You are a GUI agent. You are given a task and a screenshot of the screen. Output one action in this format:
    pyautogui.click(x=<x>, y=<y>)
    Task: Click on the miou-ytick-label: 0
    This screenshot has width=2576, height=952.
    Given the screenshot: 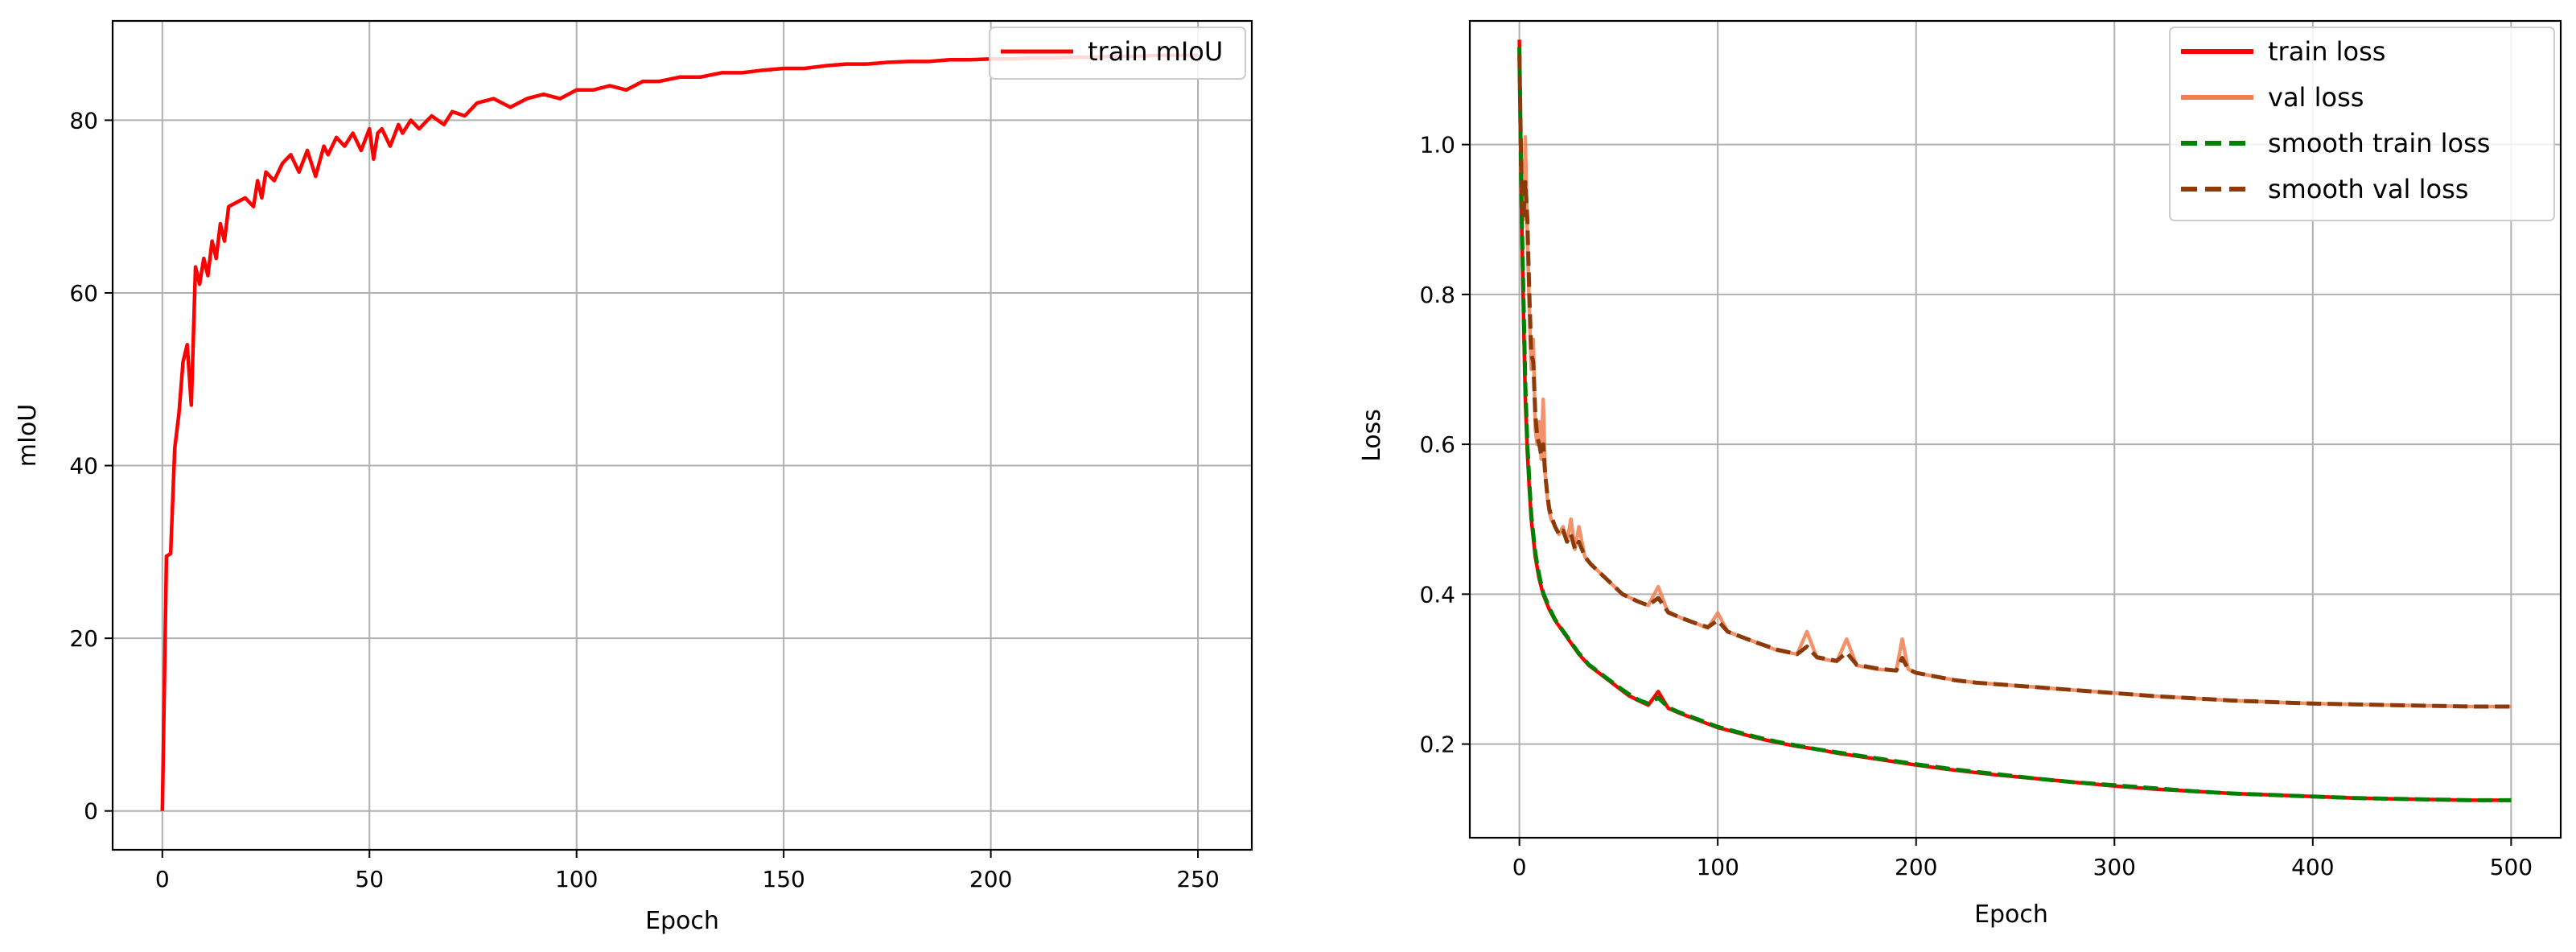 What is the action you would take?
    pyautogui.click(x=91, y=811)
    